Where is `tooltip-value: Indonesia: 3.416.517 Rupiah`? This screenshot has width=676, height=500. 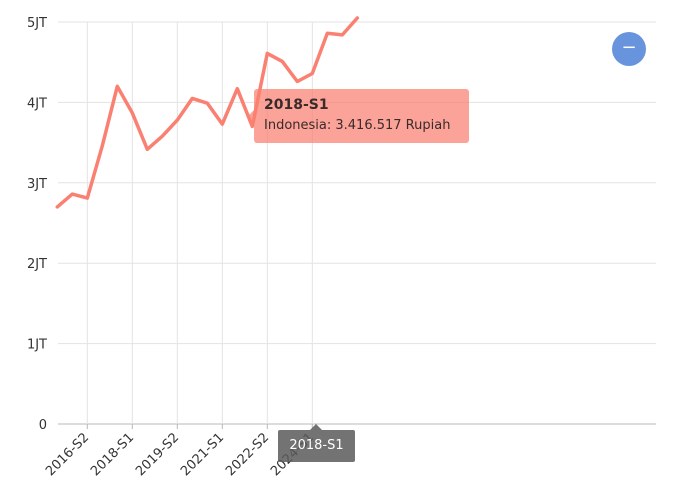 tooltip-value: Indonesia: 3.416.517 Rupiah is located at coordinates (357, 125).